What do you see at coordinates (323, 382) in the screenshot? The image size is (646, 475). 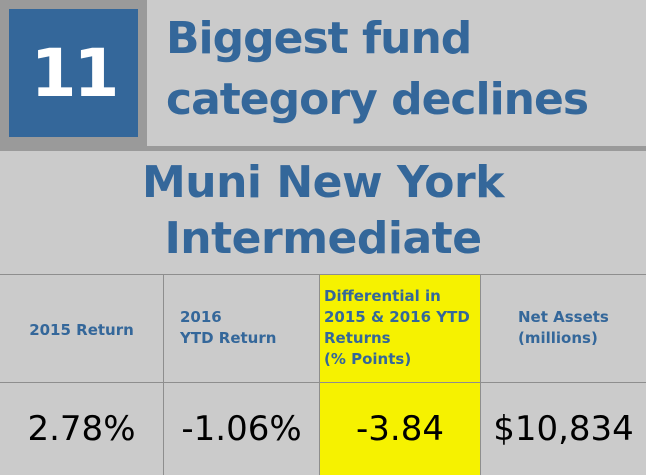 I see `table-row-divider` at bounding box center [323, 382].